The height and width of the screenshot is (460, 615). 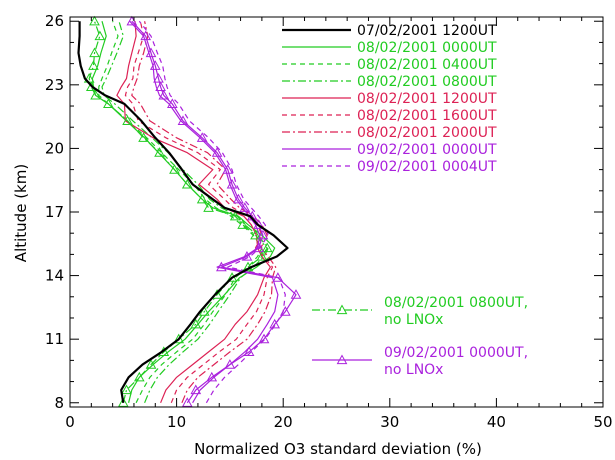 I want to click on y-tick-label: 11, so click(x=54, y=339).